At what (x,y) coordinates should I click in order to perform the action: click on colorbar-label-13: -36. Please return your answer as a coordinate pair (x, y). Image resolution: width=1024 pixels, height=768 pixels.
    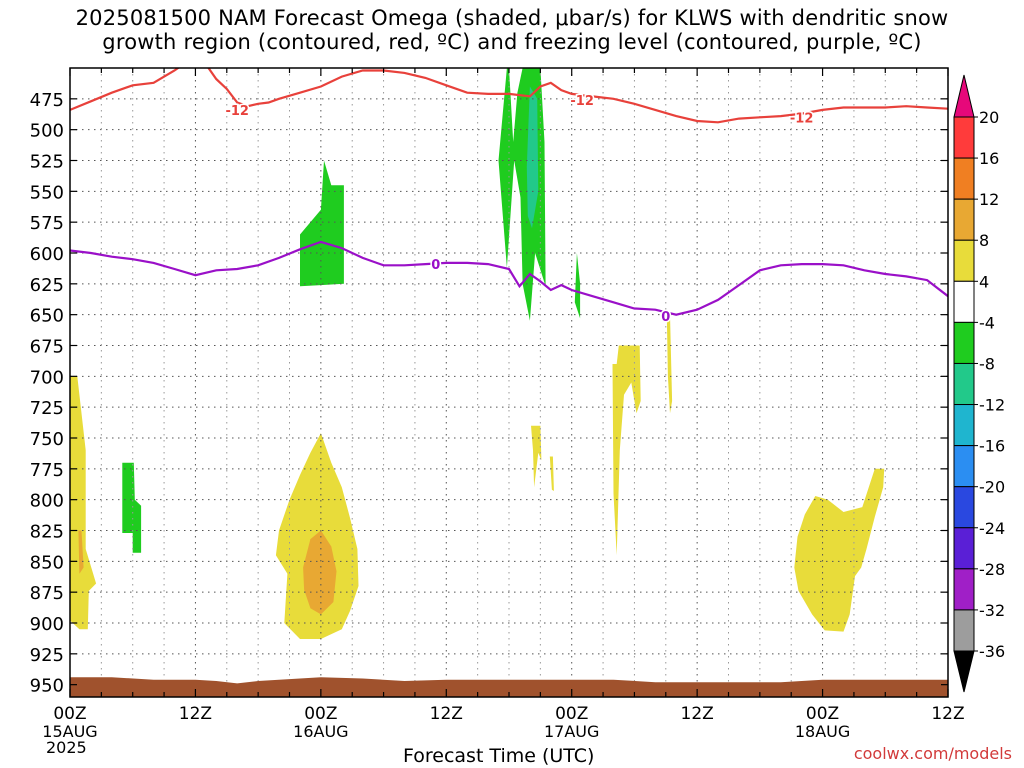
    Looking at the image, I should click on (992, 651).